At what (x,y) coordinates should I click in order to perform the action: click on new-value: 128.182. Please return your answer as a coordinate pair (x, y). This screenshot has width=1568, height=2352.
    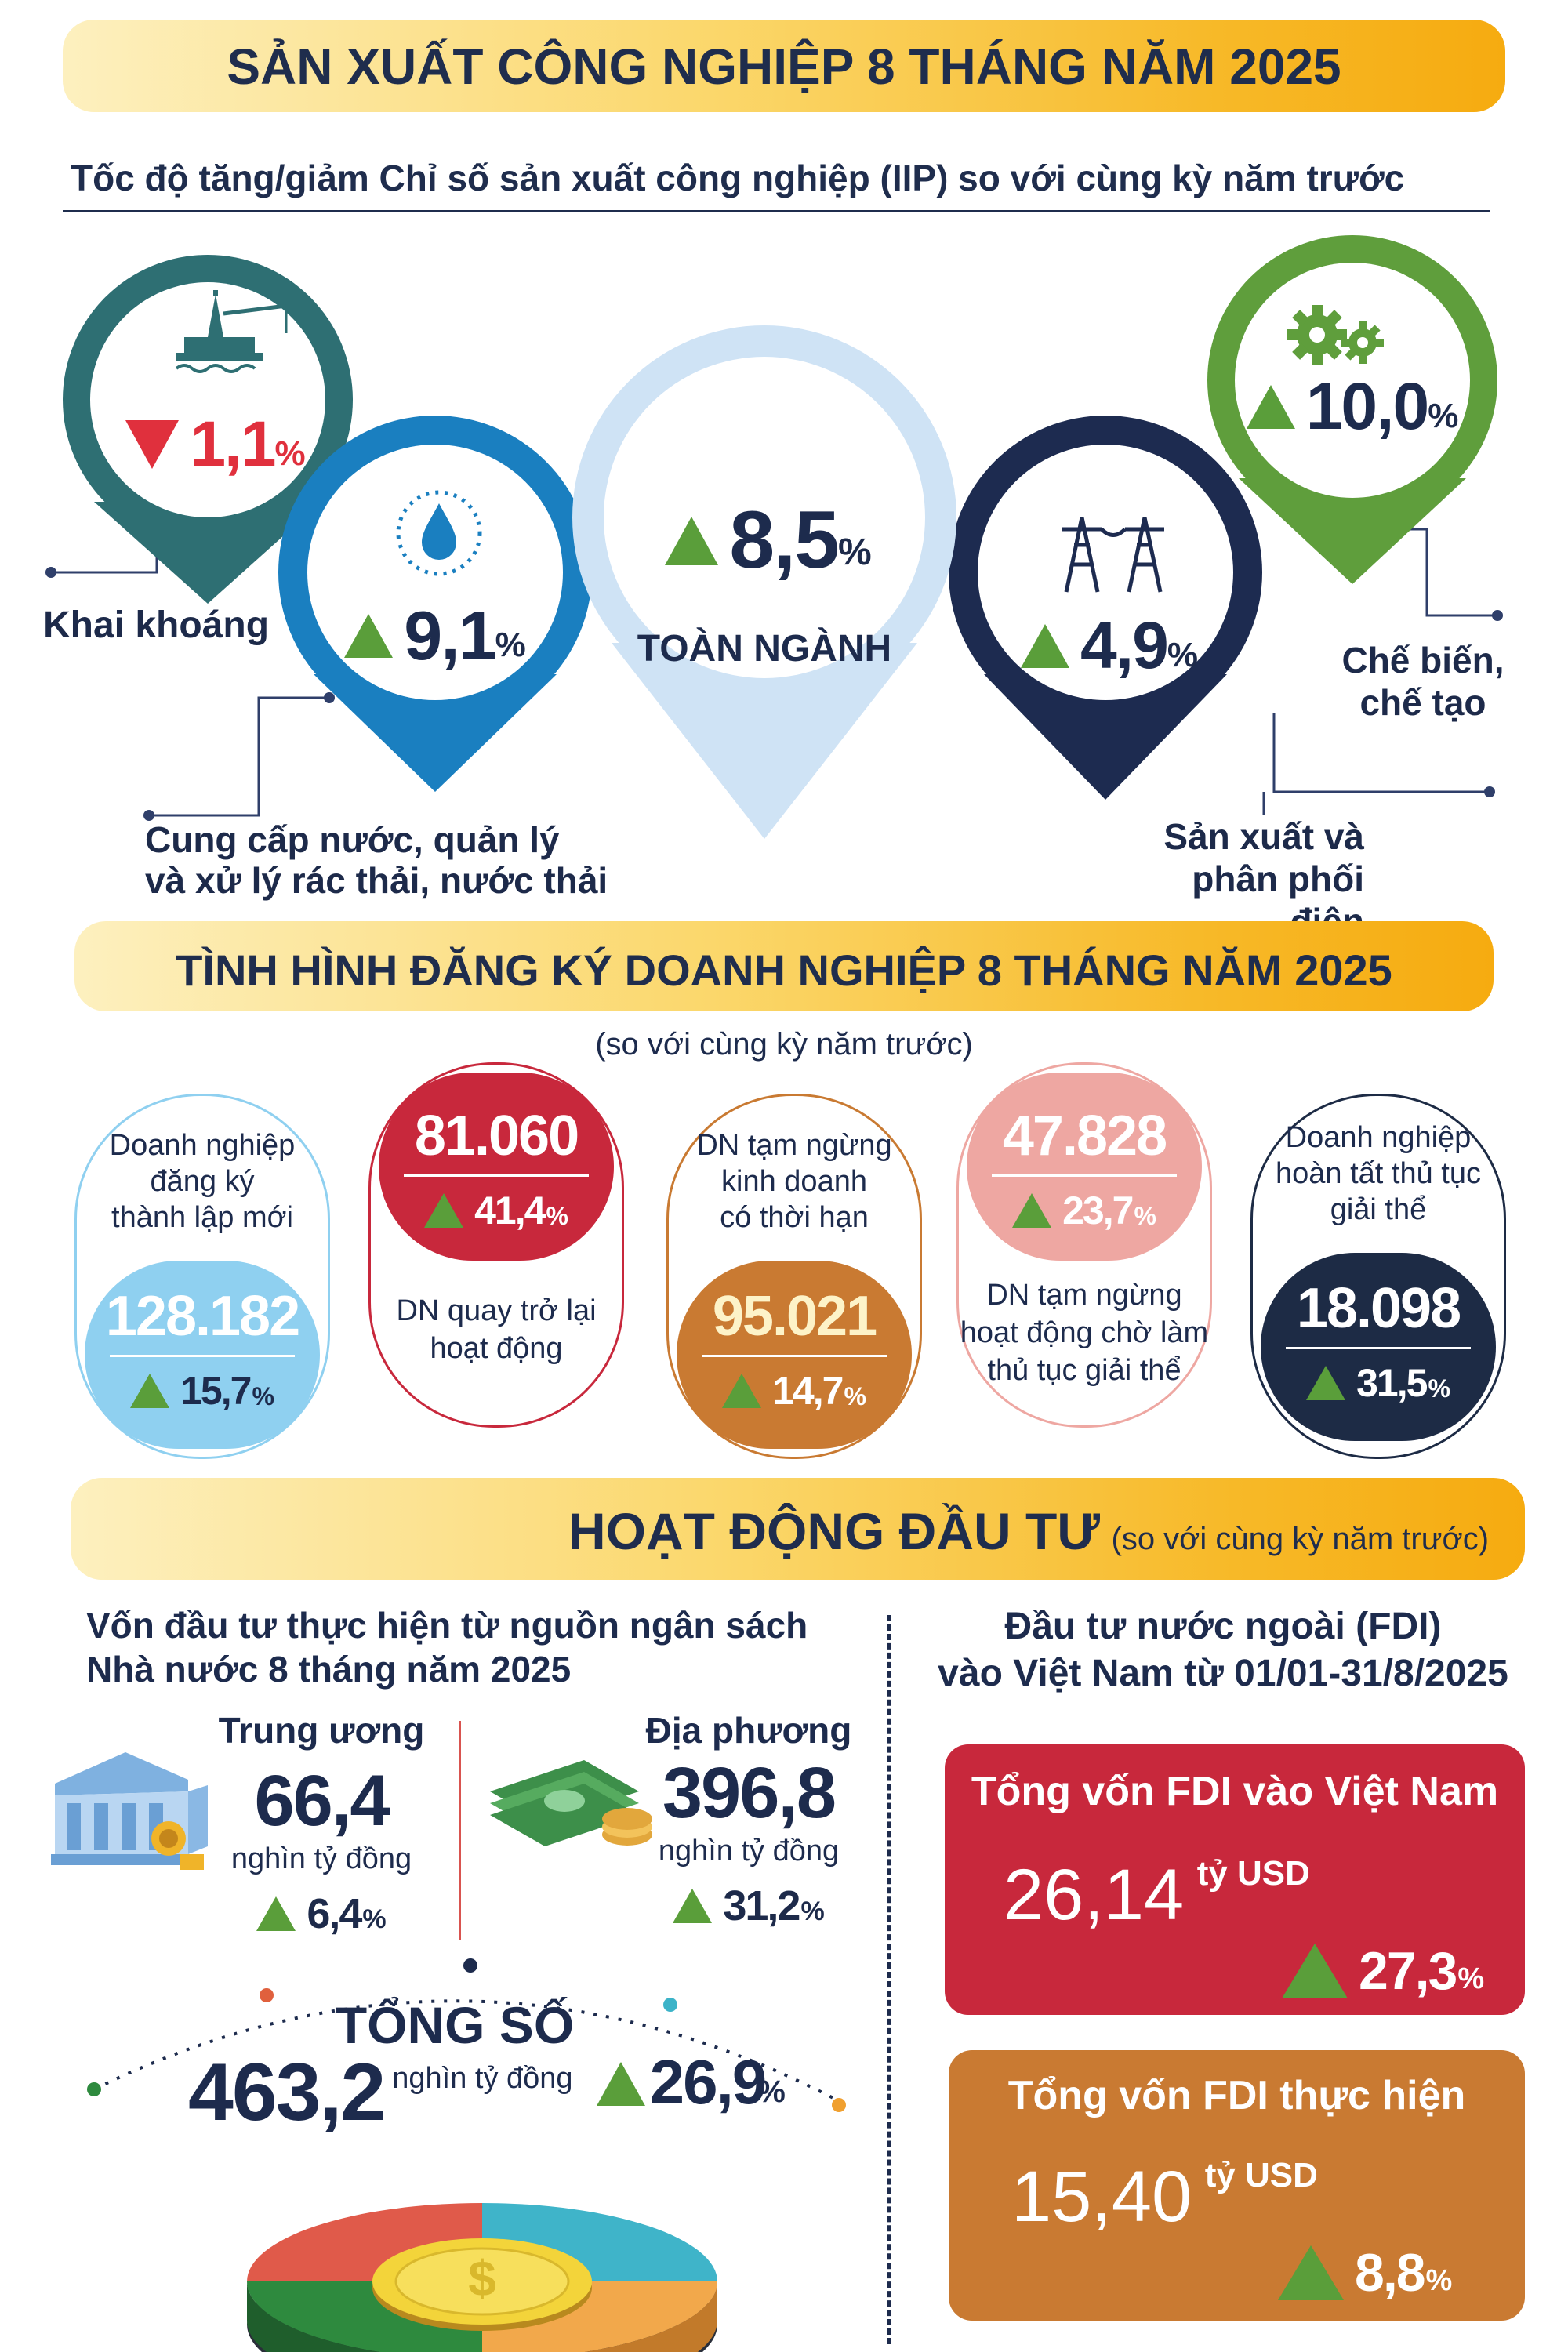
    Looking at the image, I should click on (202, 1316).